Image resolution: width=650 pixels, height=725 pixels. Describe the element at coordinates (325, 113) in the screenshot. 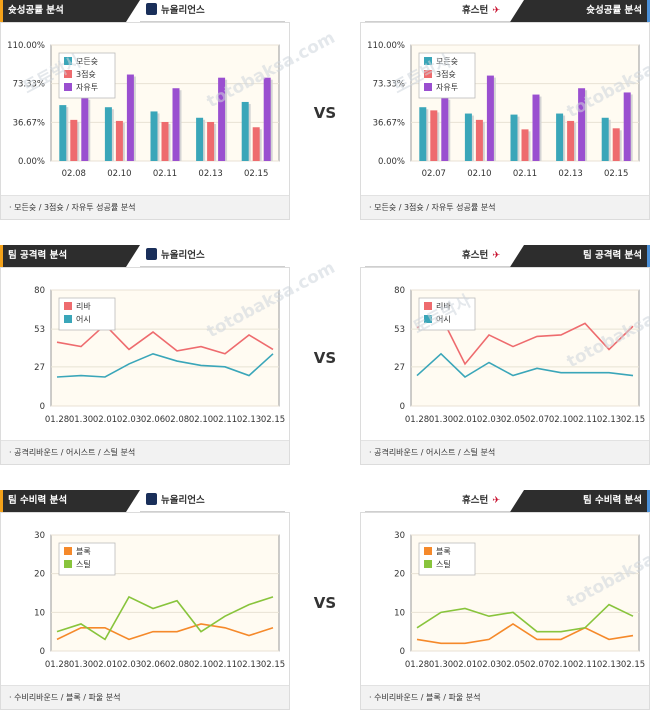

I see `vs-label: VS` at that location.